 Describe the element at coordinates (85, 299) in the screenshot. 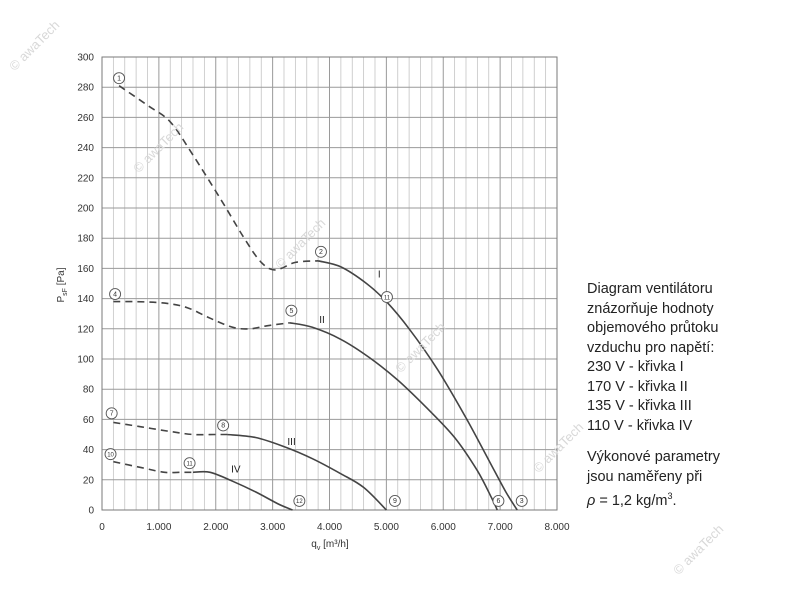

I see `y-tick-label: 140` at that location.